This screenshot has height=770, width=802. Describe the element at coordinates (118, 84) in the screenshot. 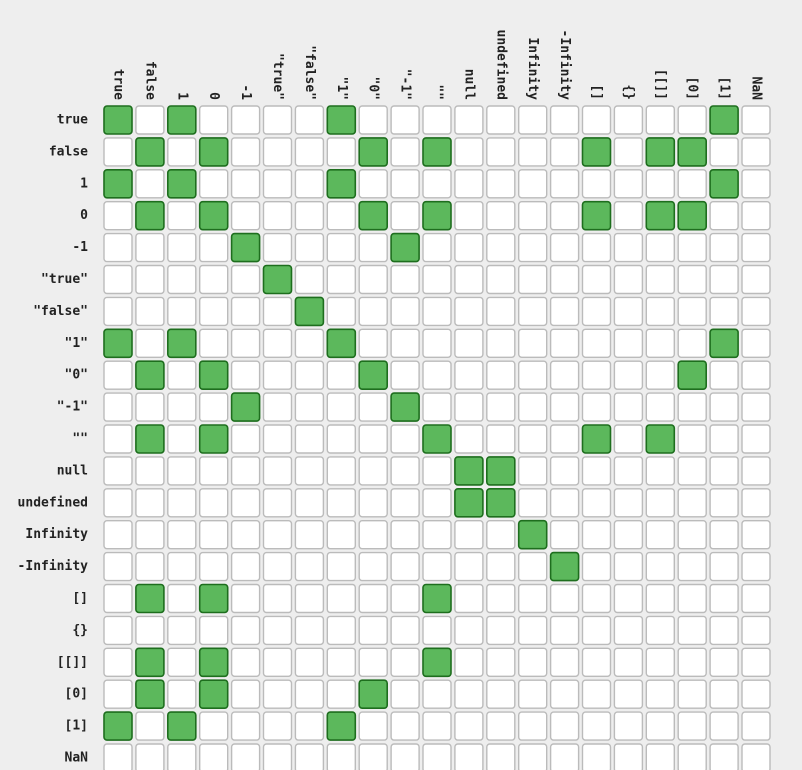

I see `column-label: true` at that location.